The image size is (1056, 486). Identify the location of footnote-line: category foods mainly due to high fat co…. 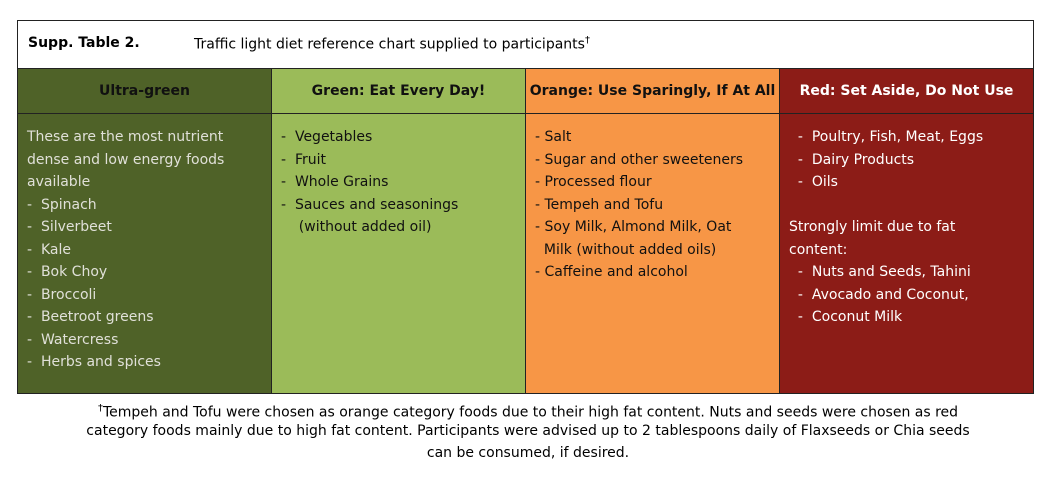
(528, 431).